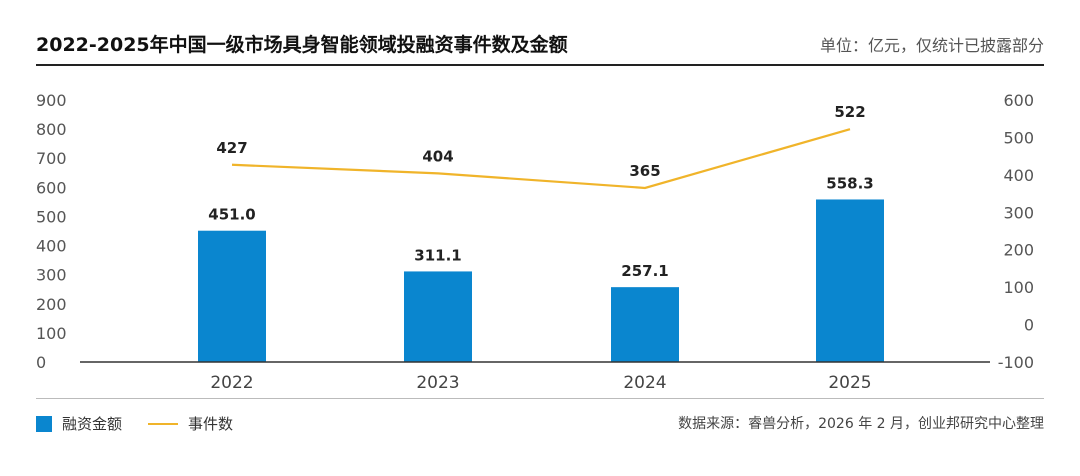  Describe the element at coordinates (211, 424) in the screenshot. I see `legend-line-label: 事件数` at that location.